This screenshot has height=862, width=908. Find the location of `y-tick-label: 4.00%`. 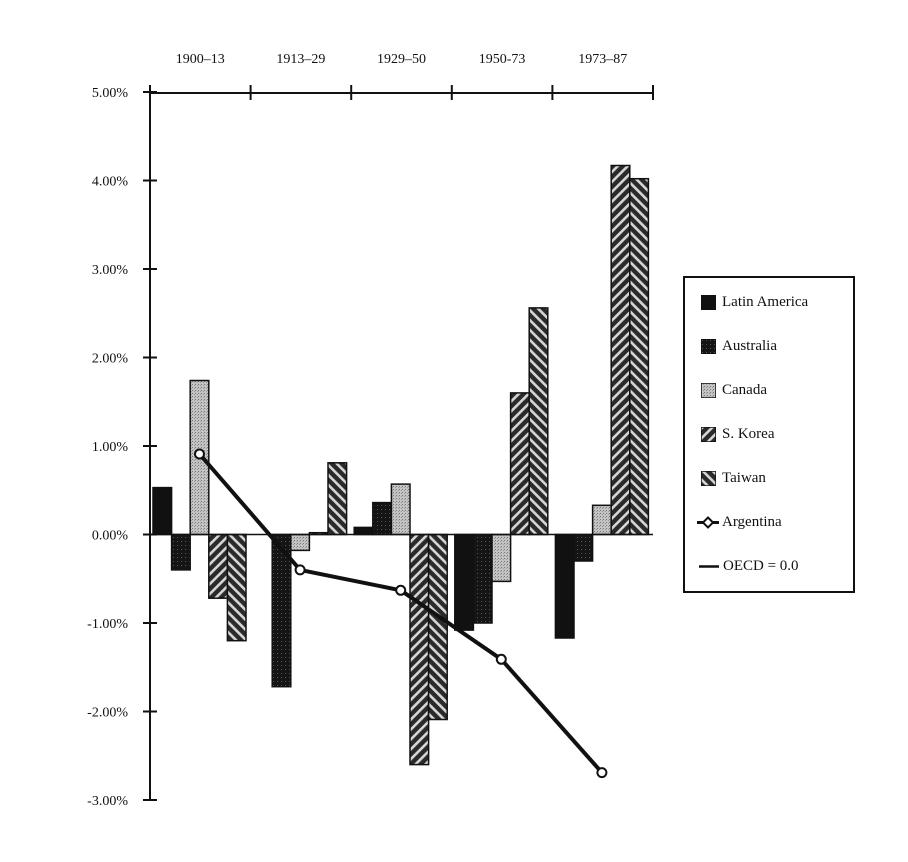

y-tick-label: 4.00% is located at coordinates (110, 182).